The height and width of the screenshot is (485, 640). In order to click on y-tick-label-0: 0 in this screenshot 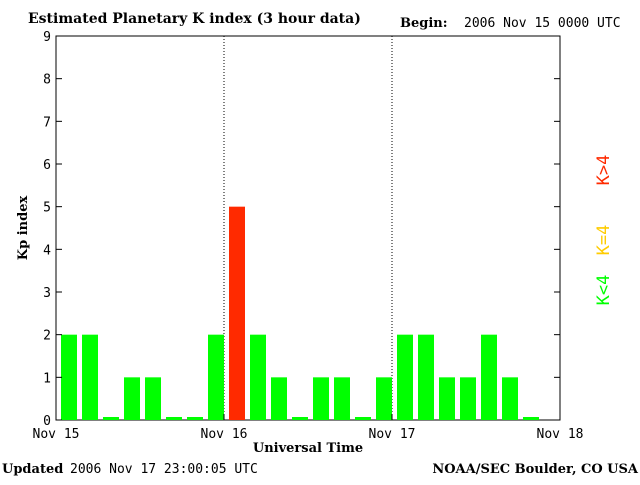, I will do `click(47, 421)`.